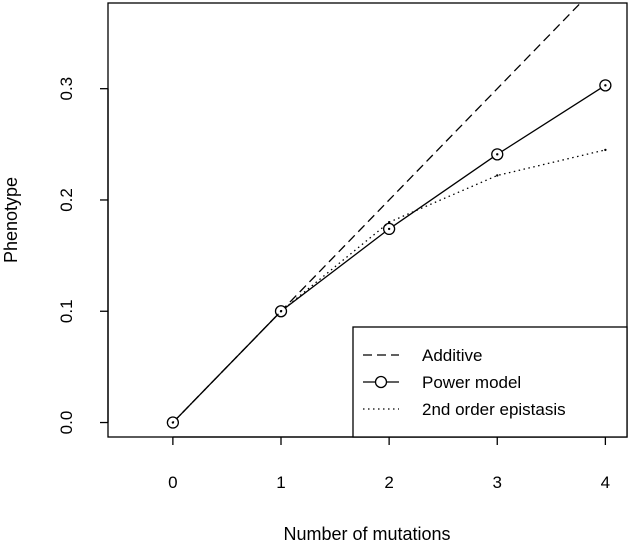 Image resolution: width=630 pixels, height=547 pixels. What do you see at coordinates (172, 482) in the screenshot?
I see `x-tick-label: 0` at bounding box center [172, 482].